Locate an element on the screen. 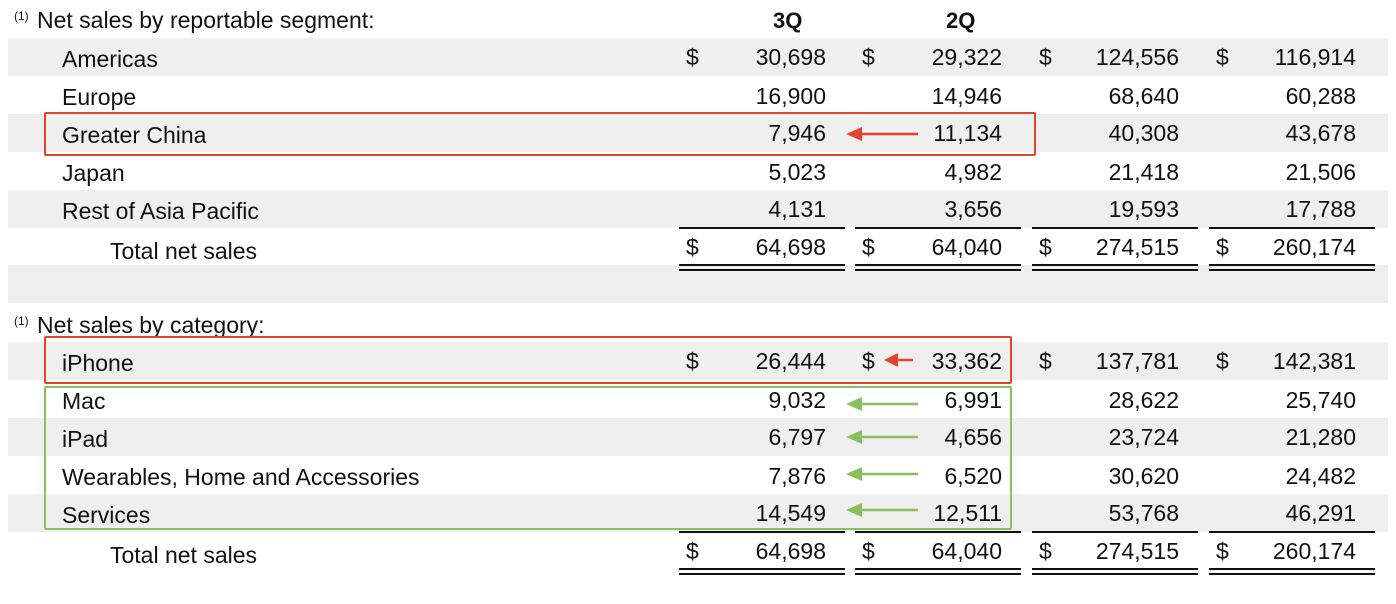  value-cell: 21,418 is located at coordinates (1143, 172).